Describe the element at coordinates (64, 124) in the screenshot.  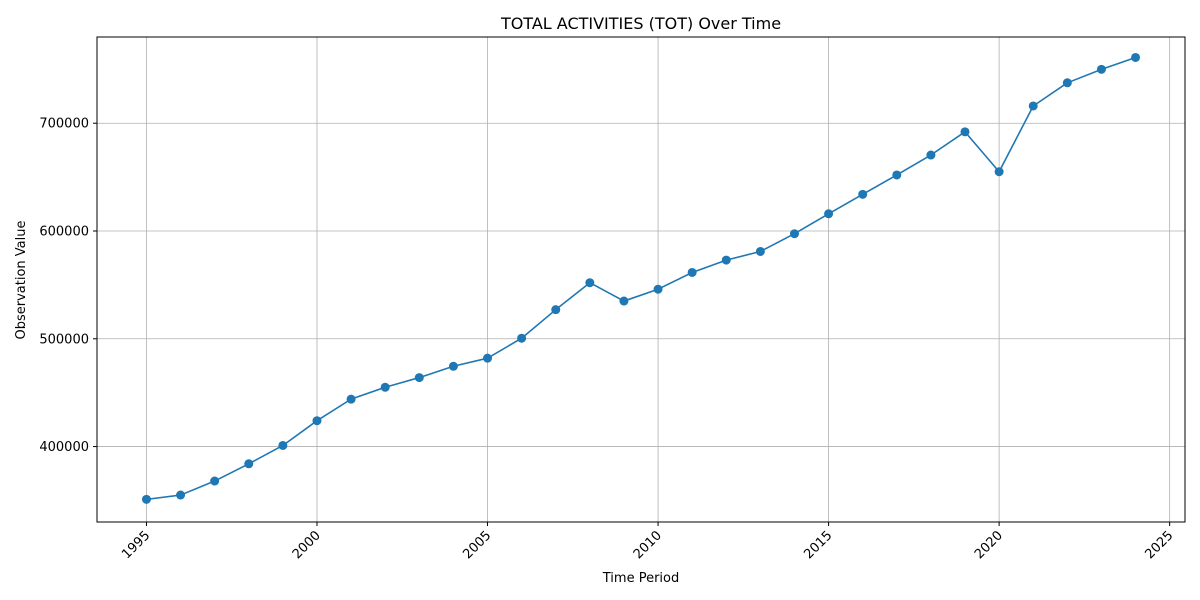
I see `y-tick-label: 700000` at that location.